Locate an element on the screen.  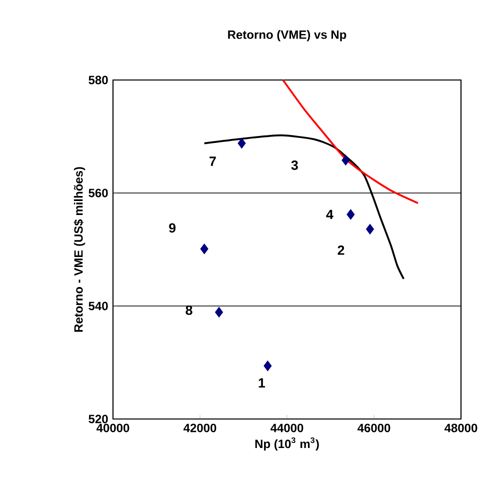
y-axis-title: Retorno - VME (US$ milhões) is located at coordinates (80, 249).